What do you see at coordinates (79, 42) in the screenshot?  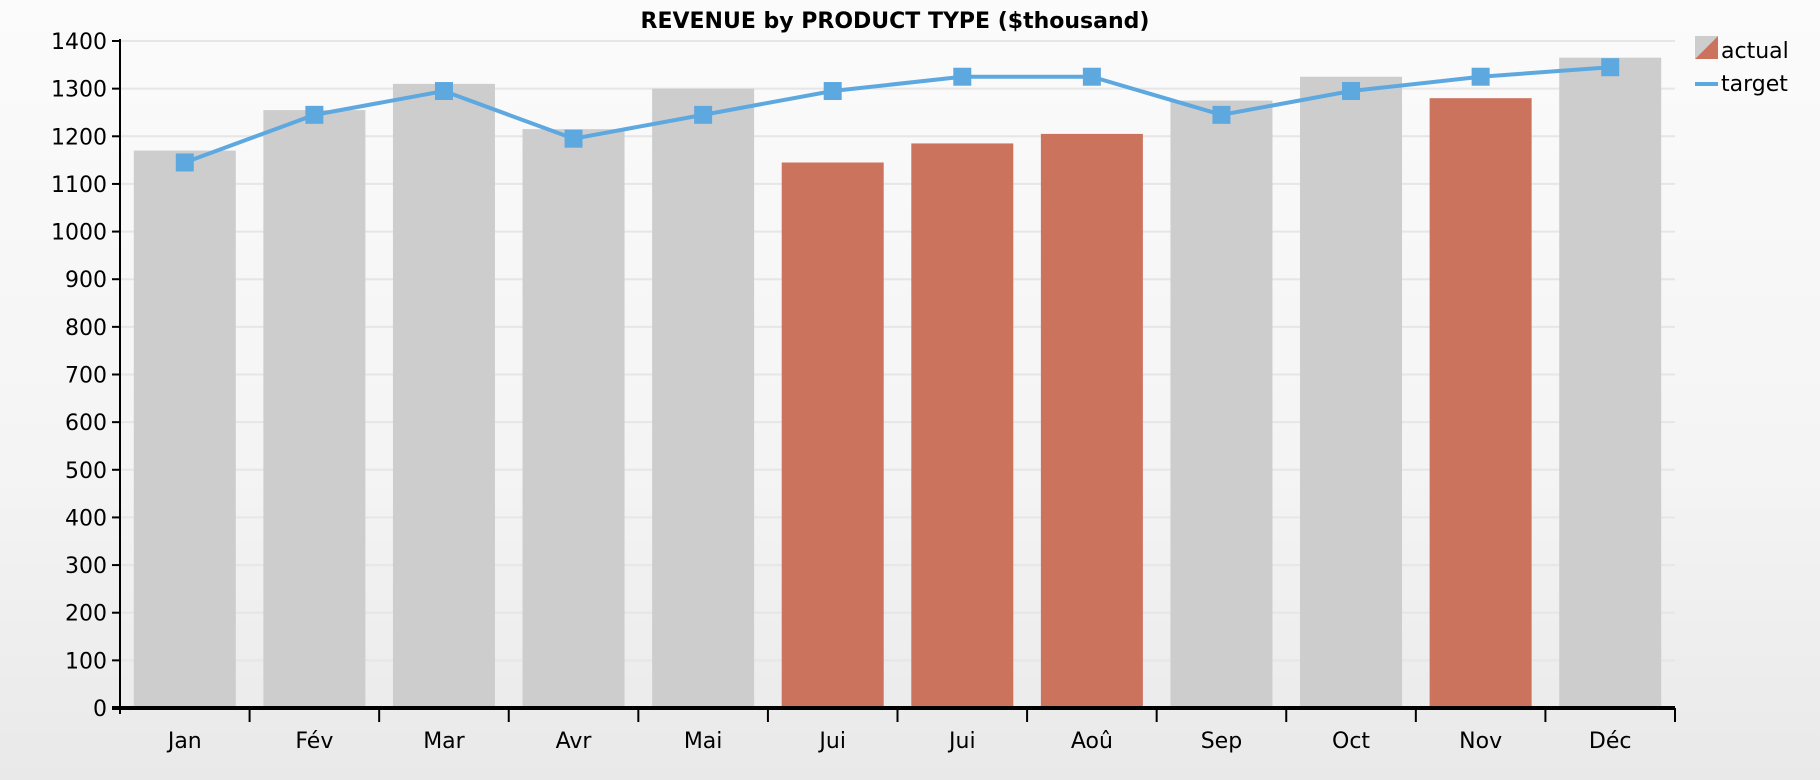 I see `y-tick-label: 1400` at bounding box center [79, 42].